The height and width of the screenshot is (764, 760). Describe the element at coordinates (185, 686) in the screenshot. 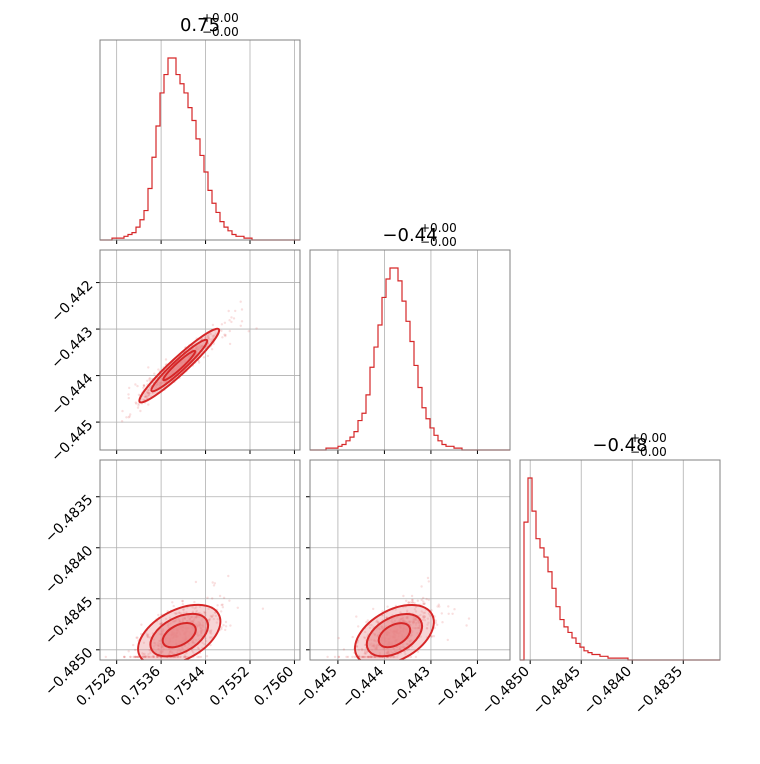

I see `x-tick-label: 0.7544` at that location.